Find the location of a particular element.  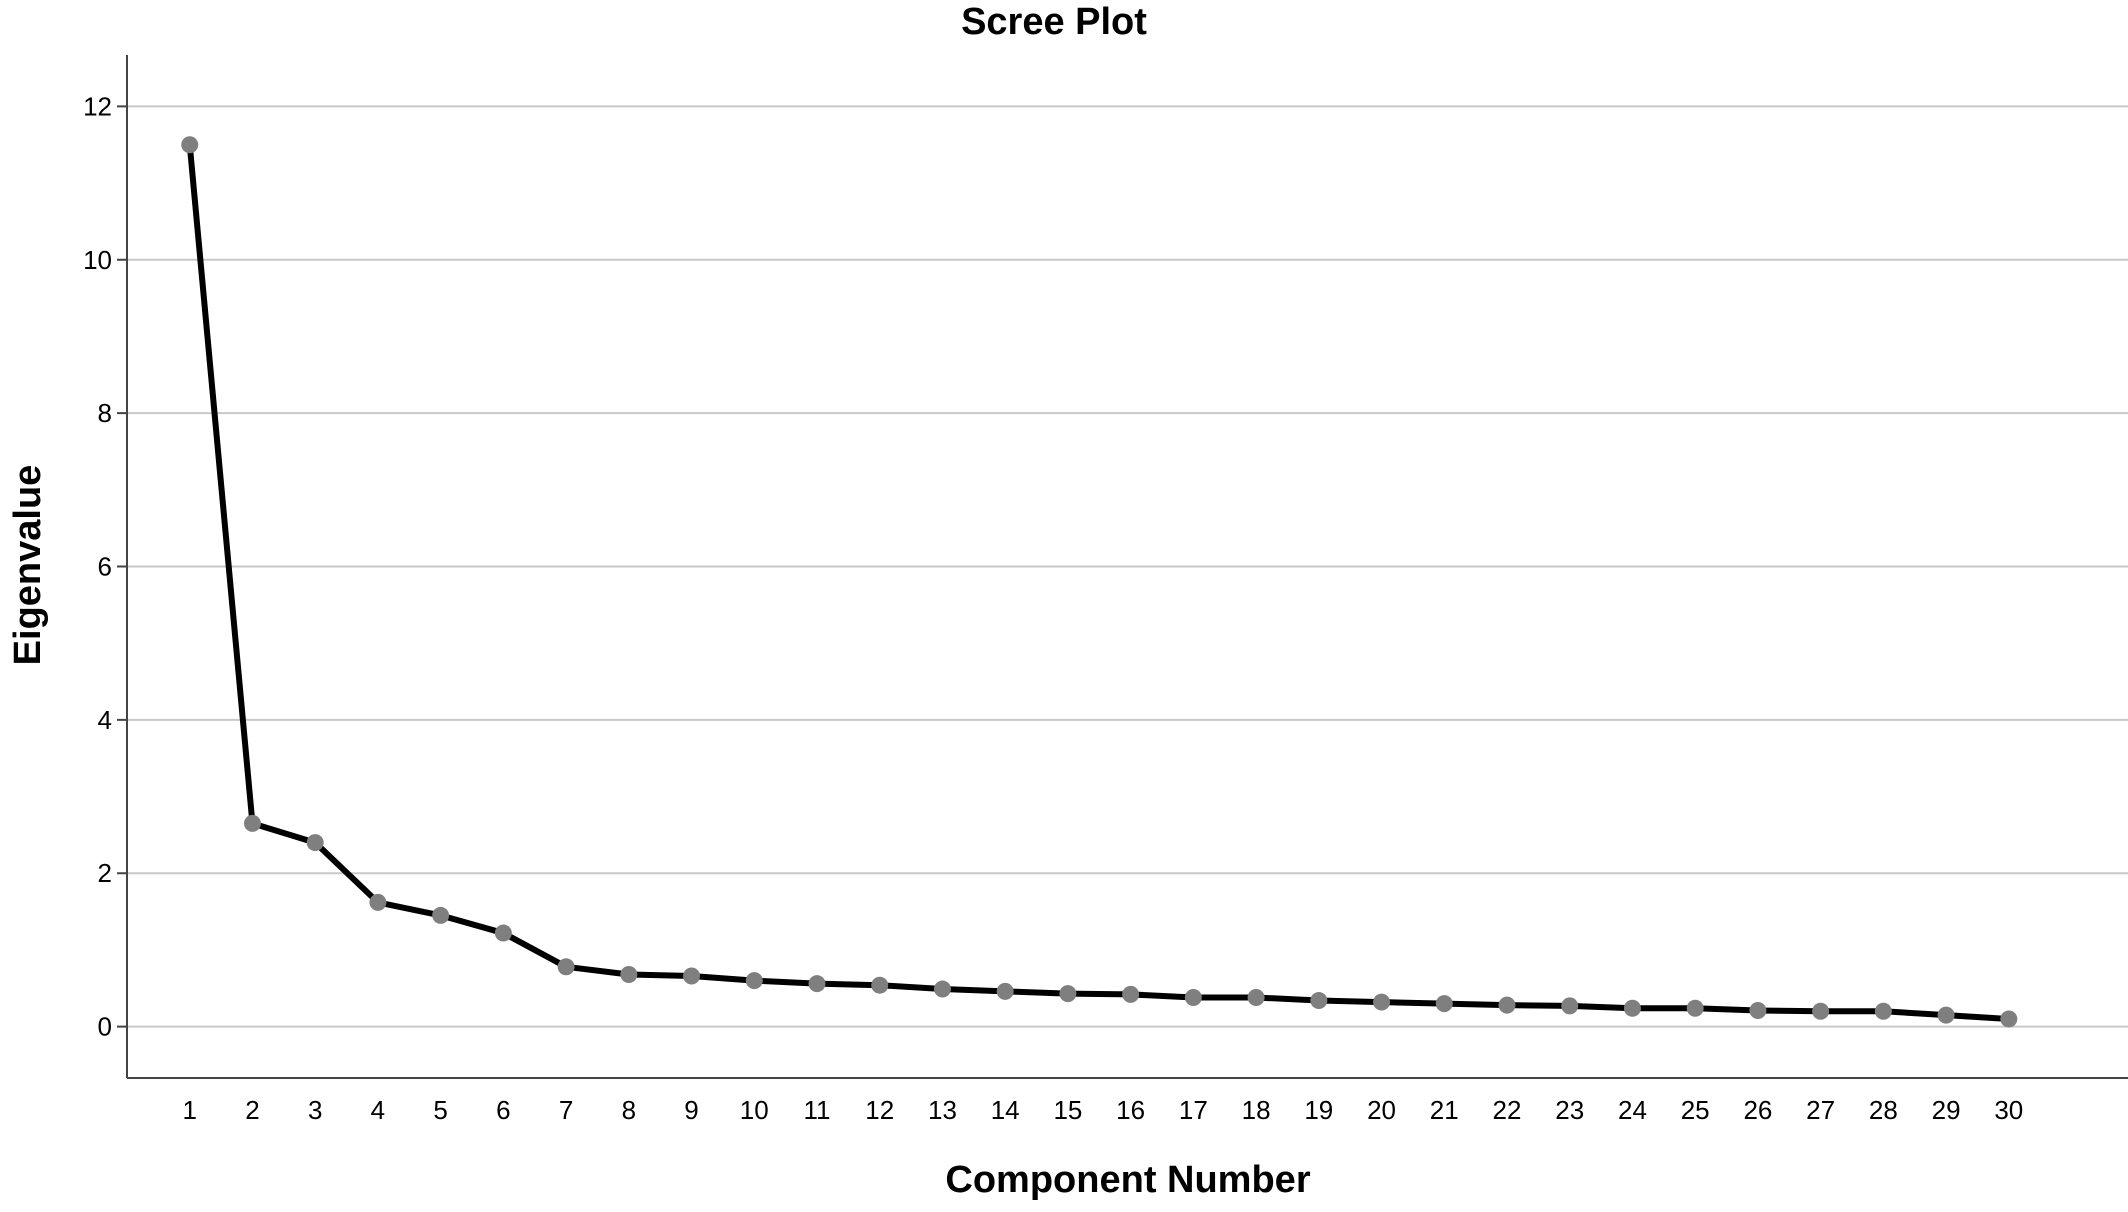

x-tick-label-5: 5 is located at coordinates (440, 1110).